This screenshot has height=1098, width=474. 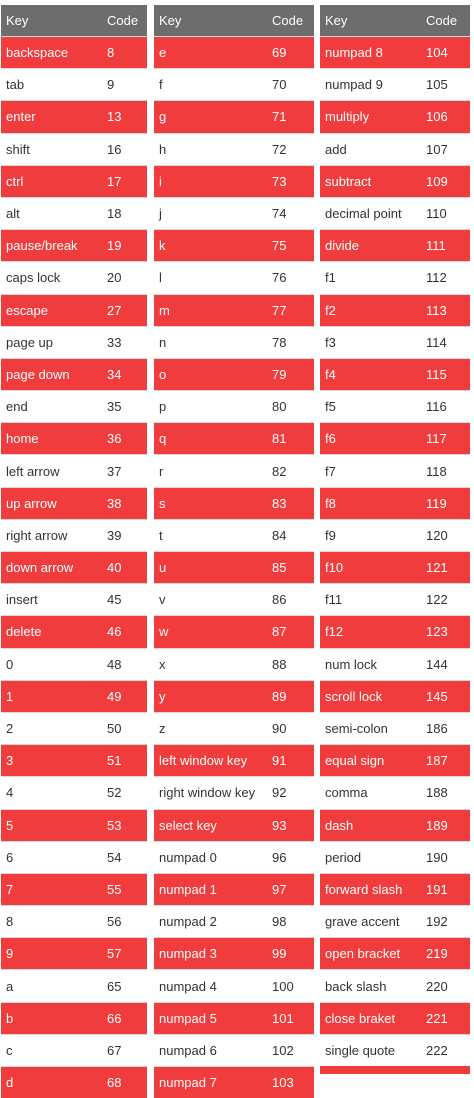 I want to click on code-cell: 101, so click(x=290, y=1018).